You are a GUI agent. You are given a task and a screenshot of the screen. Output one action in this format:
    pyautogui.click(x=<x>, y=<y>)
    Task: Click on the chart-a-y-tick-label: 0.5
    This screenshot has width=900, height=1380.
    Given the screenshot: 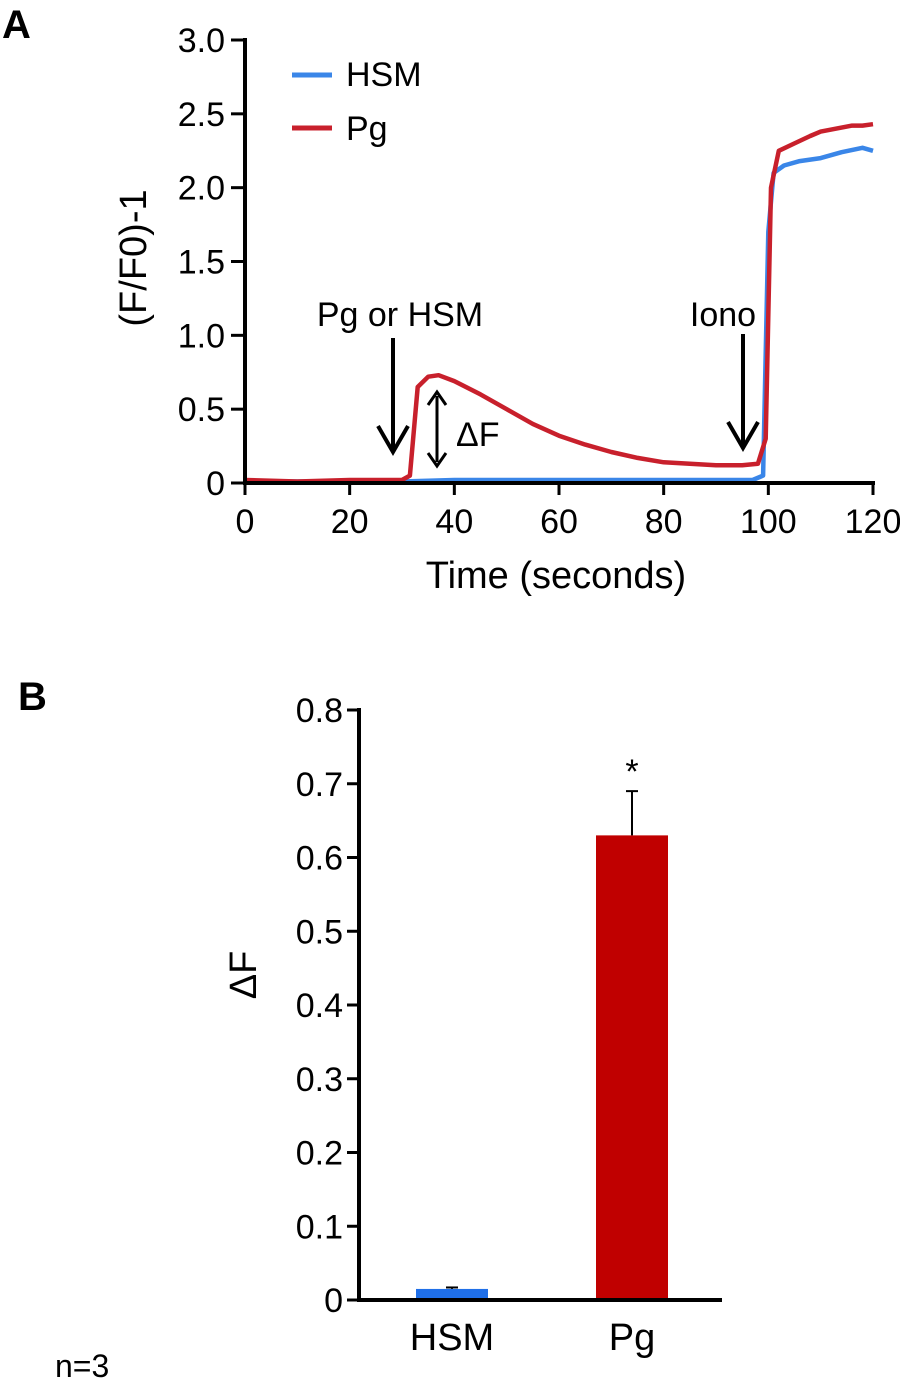 What is the action you would take?
    pyautogui.click(x=201, y=410)
    